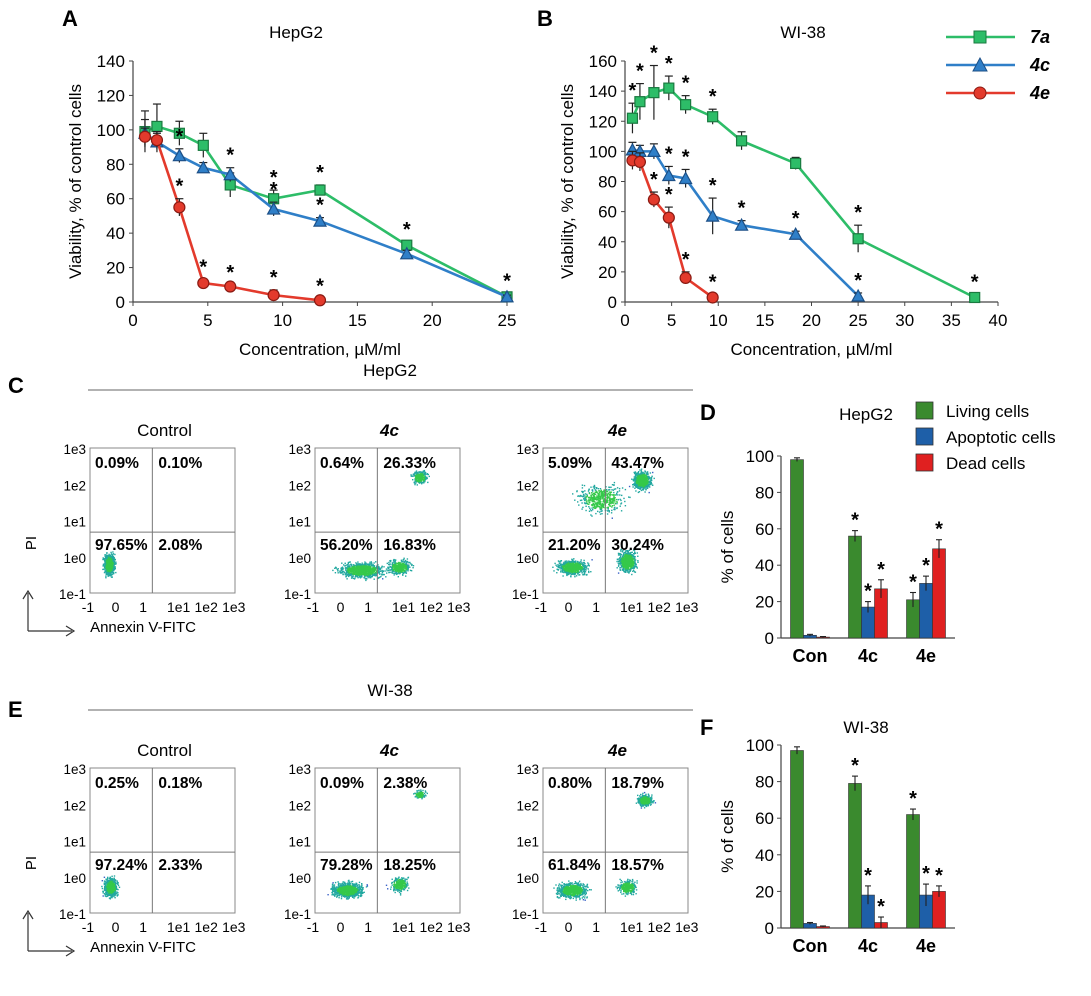  What do you see at coordinates (74, 769) in the screenshot?
I see `y-tick-label: 1e3` at bounding box center [74, 769].